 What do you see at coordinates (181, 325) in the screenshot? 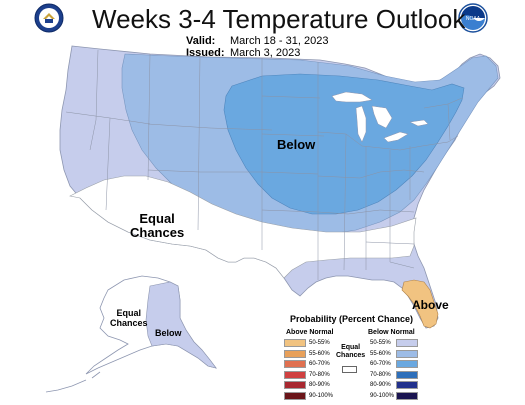
I see `alaska-below-50-55-region` at bounding box center [181, 325].